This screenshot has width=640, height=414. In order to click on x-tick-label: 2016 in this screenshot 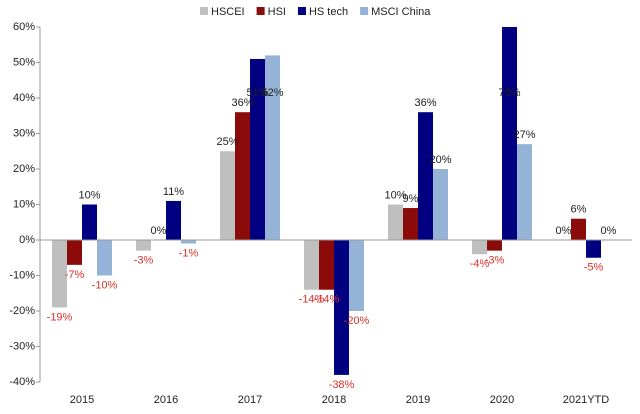, I will do `click(166, 400)`.